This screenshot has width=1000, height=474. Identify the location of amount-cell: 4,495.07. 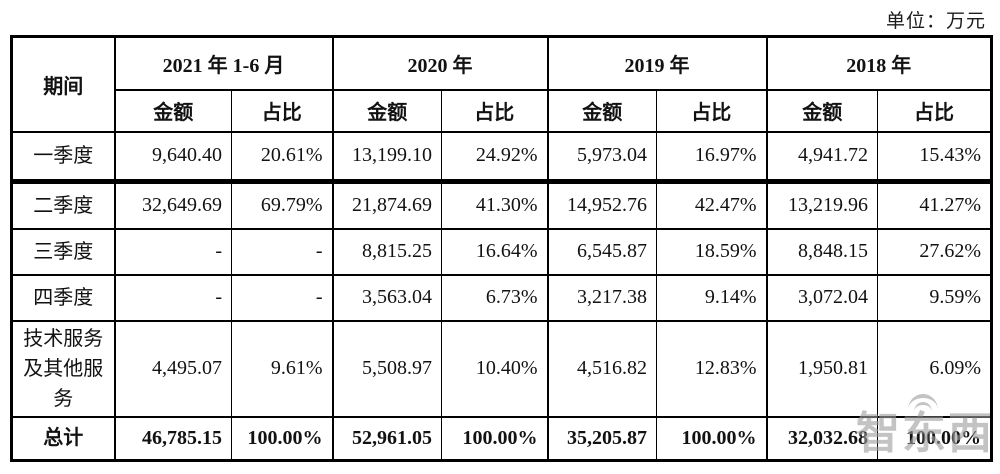
(172, 368).